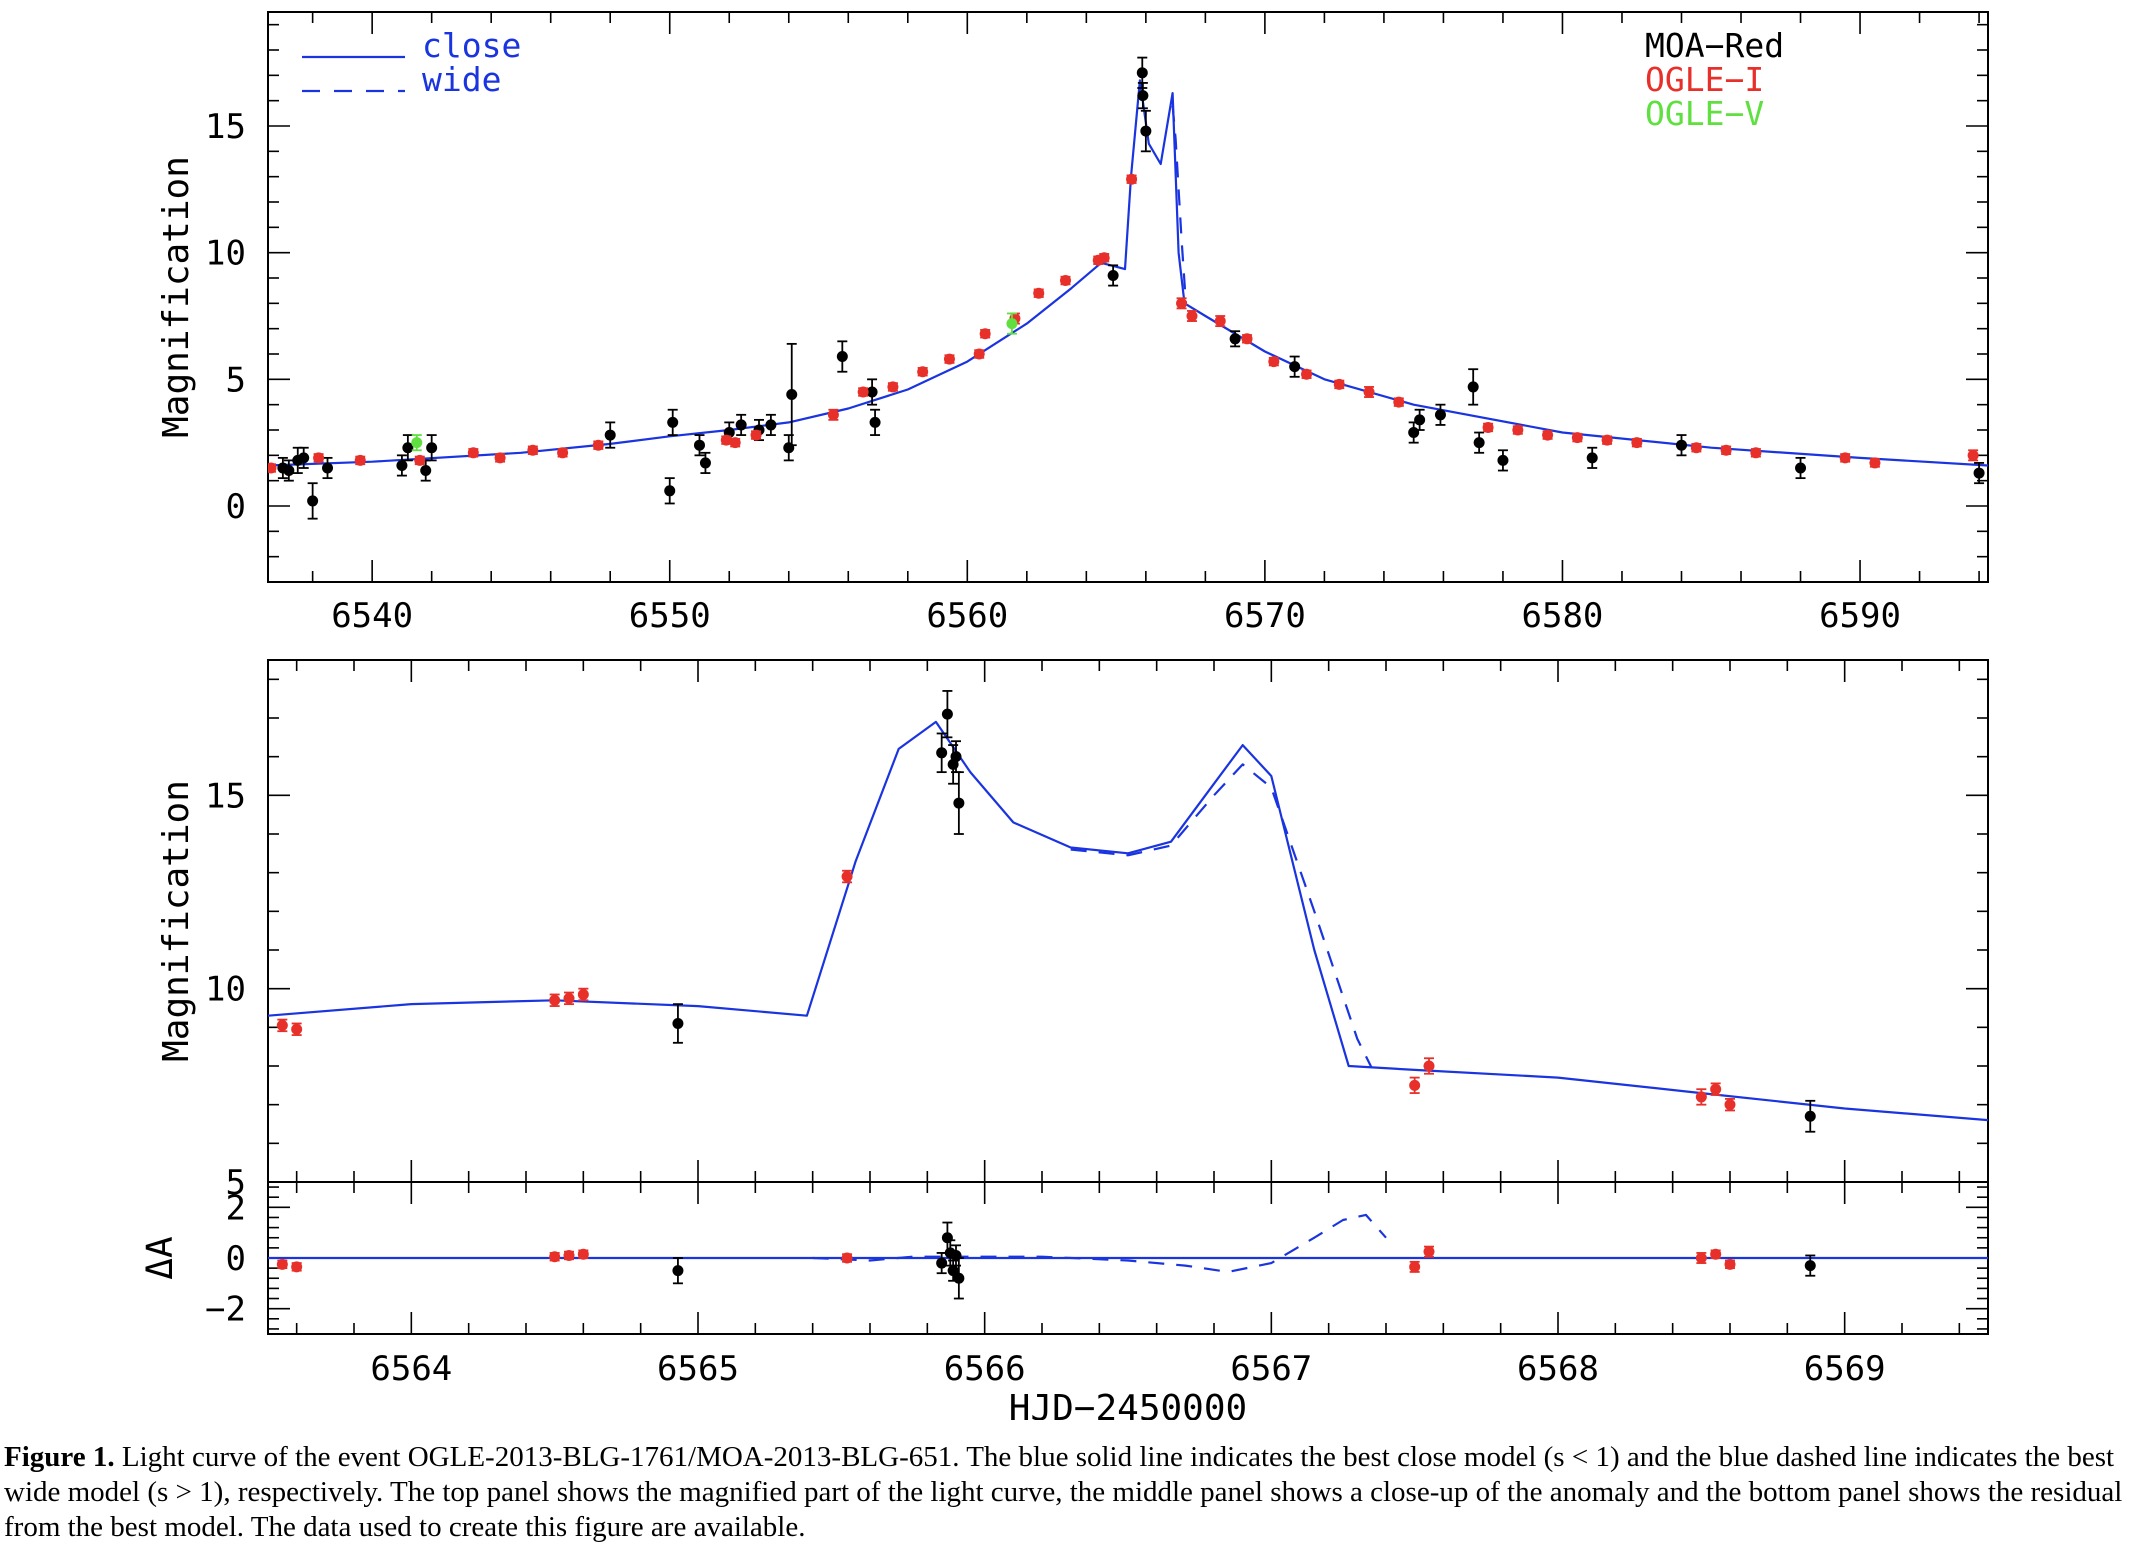 This screenshot has width=2132, height=1556. Describe the element at coordinates (1099, 1243) in the screenshot. I see `bottom-wide-model-line` at that location.